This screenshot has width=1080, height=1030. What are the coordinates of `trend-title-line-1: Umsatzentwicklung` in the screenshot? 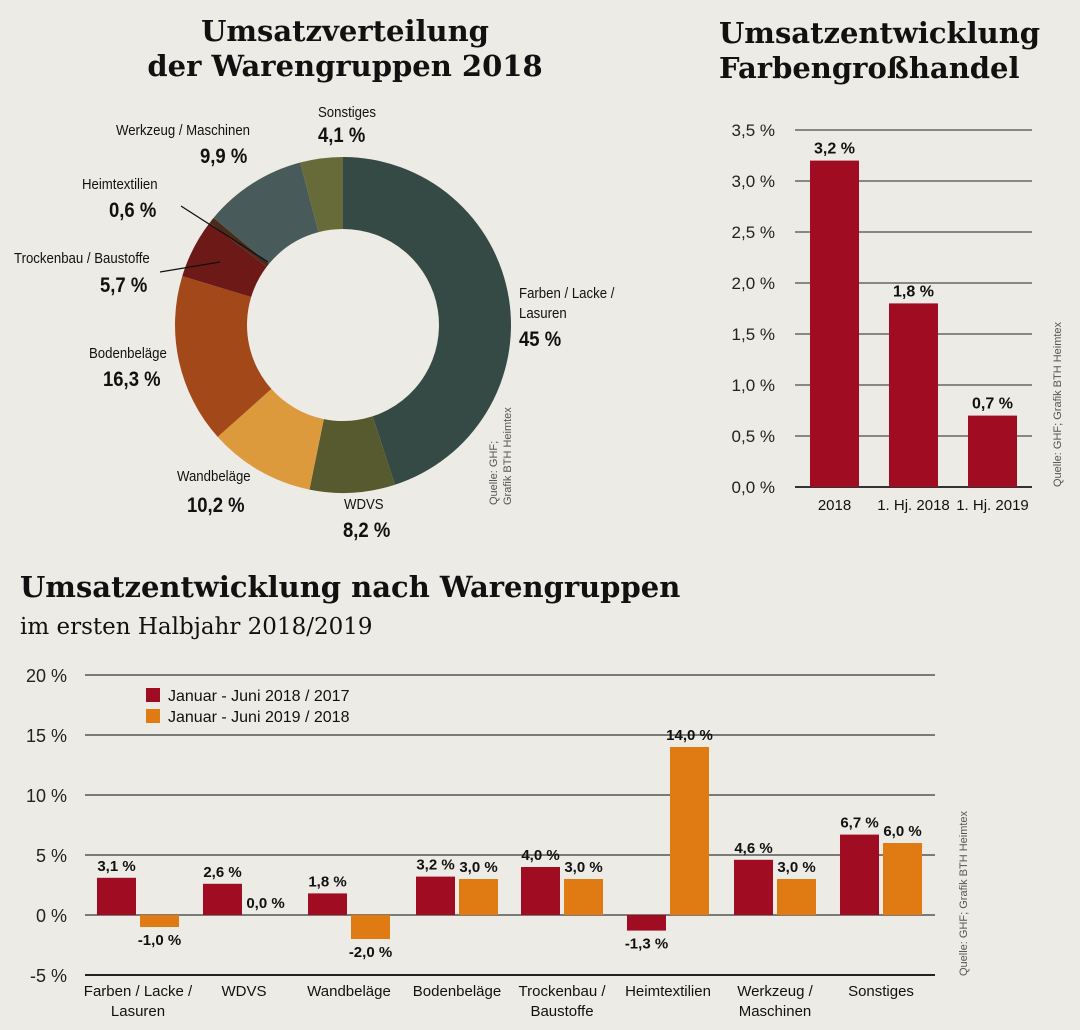 It's located at (880, 33).